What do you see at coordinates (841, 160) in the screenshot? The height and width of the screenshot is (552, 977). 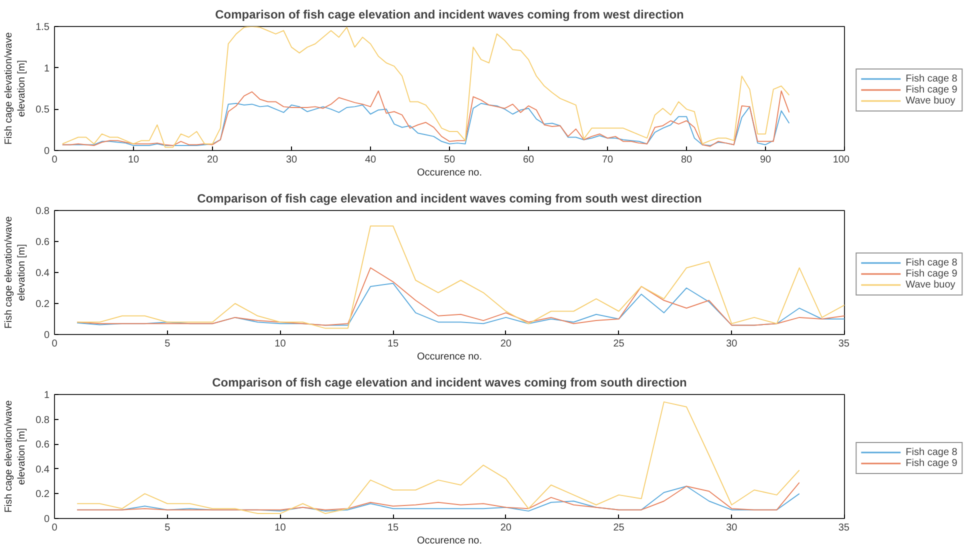 I see `x-tick-label: 100` at bounding box center [841, 160].